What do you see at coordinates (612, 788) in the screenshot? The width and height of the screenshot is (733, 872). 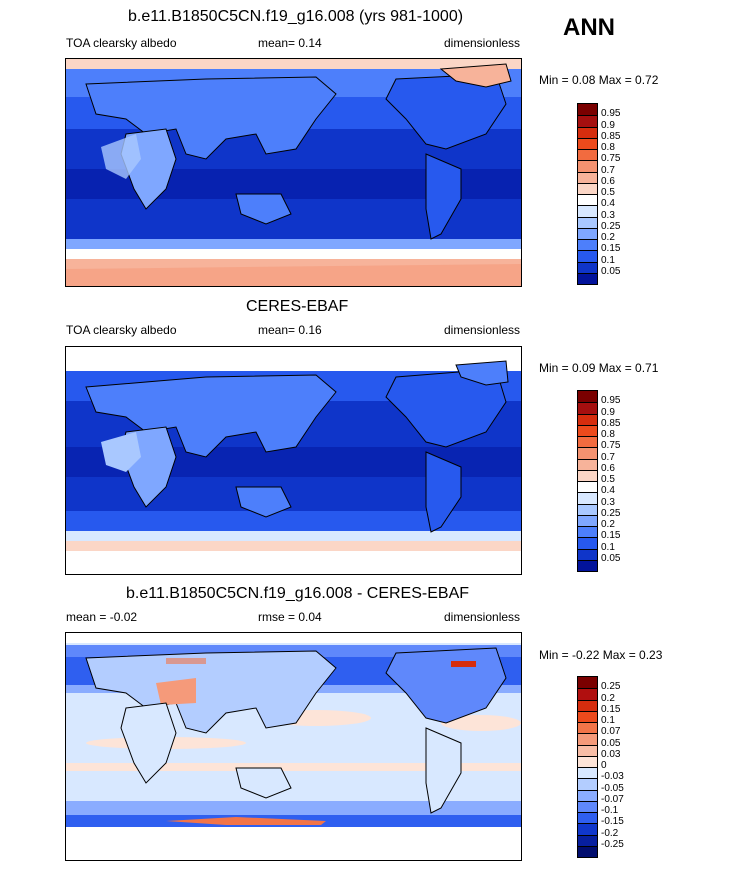 I see `colorbar-tick-label: -0.05` at bounding box center [612, 788].